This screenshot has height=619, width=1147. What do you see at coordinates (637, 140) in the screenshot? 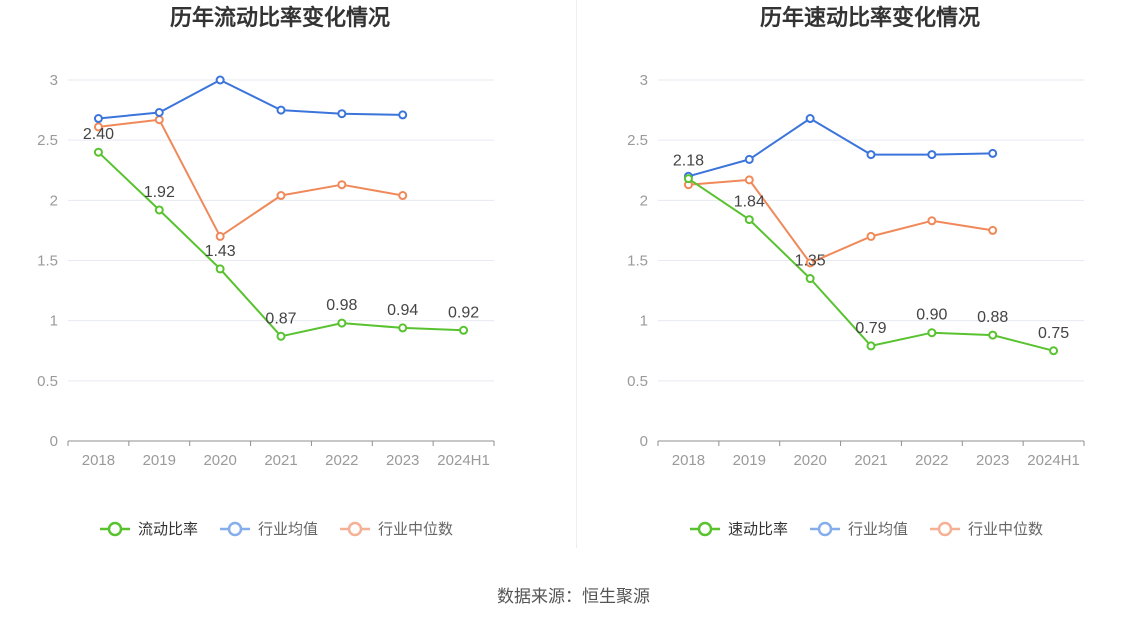
I see `y-tick-label: 2.5` at bounding box center [637, 140].